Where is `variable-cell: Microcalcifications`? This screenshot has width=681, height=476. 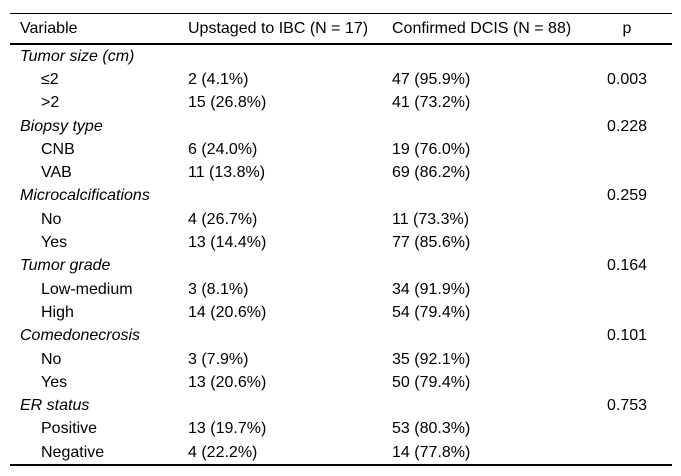 variable-cell: Microcalcifications is located at coordinates (85, 196).